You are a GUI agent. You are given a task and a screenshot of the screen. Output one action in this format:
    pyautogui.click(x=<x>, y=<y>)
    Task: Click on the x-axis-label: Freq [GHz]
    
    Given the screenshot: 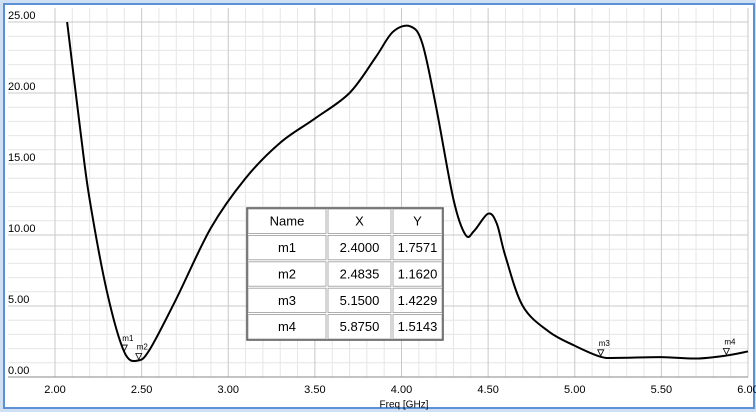 What is the action you would take?
    pyautogui.click(x=404, y=405)
    